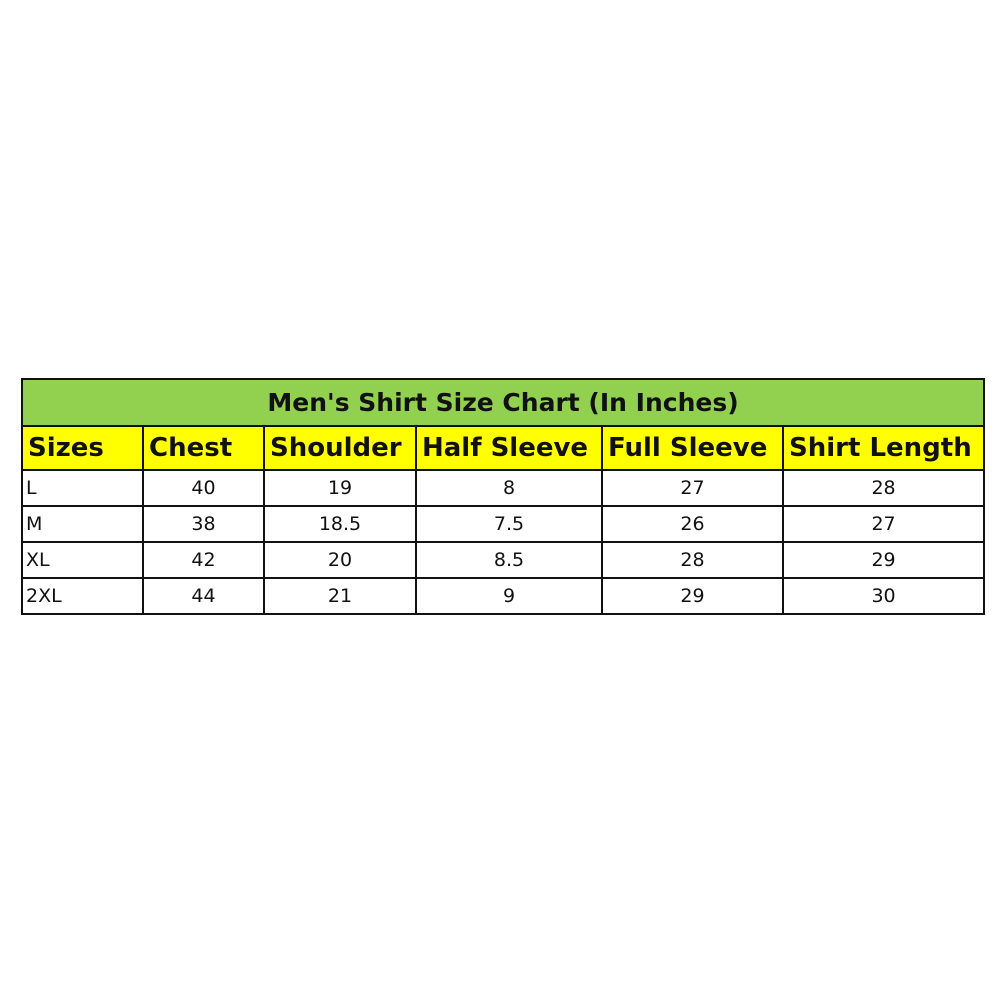 The width and height of the screenshot is (1000, 1000). Describe the element at coordinates (203, 596) in the screenshot. I see `chest-cell: 44` at that location.